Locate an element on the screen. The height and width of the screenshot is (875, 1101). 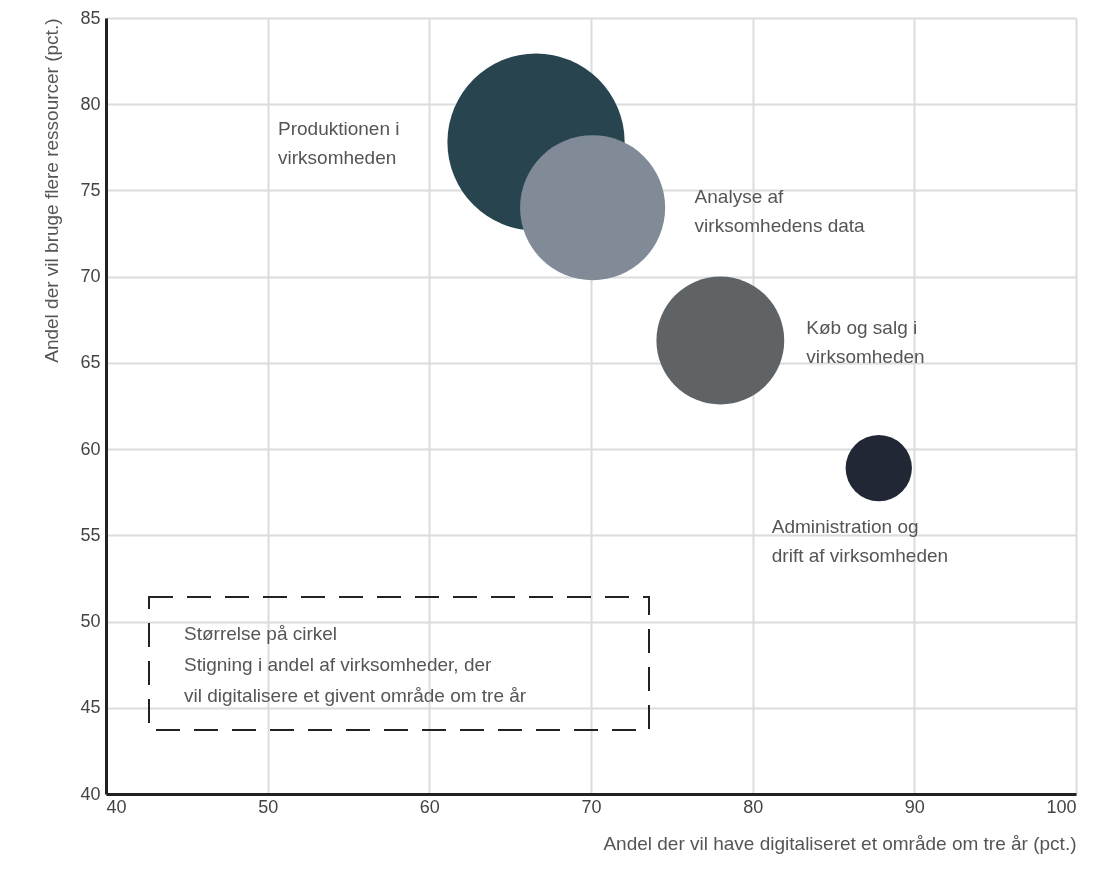
x-tick-label: 40 is located at coordinates (116, 806).